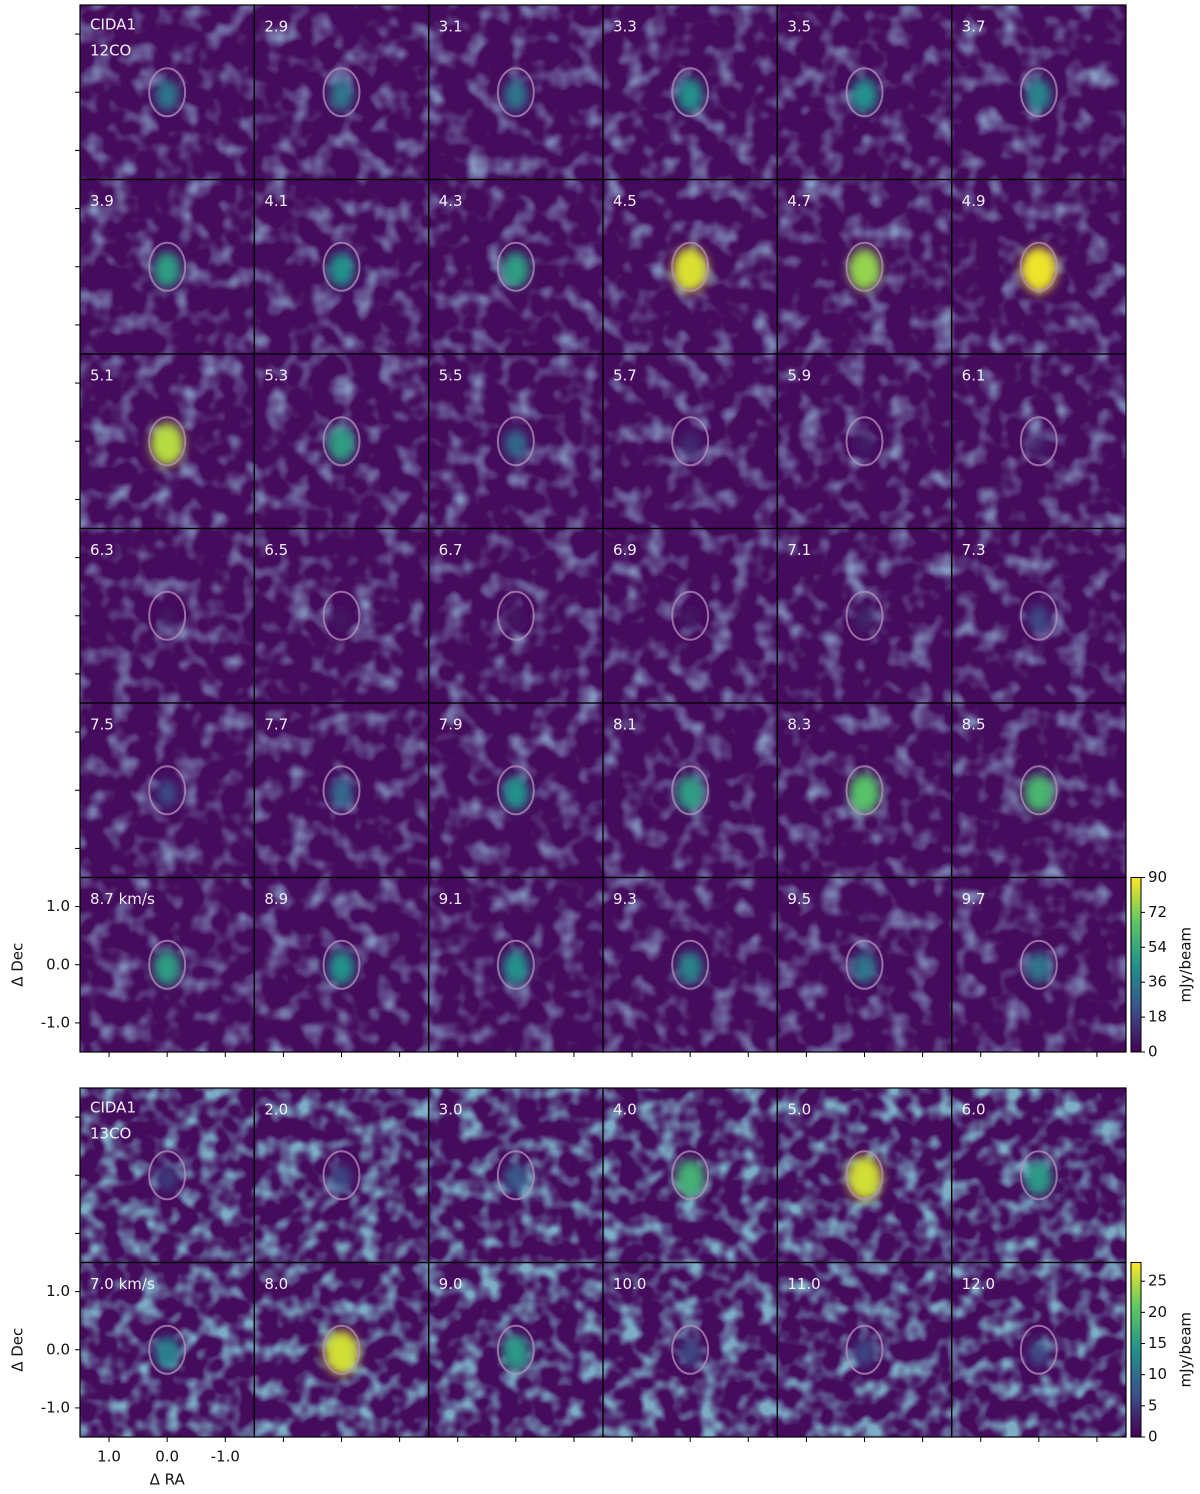  What do you see at coordinates (974, 1110) in the screenshot?
I see `channel-label: 6.0` at bounding box center [974, 1110].